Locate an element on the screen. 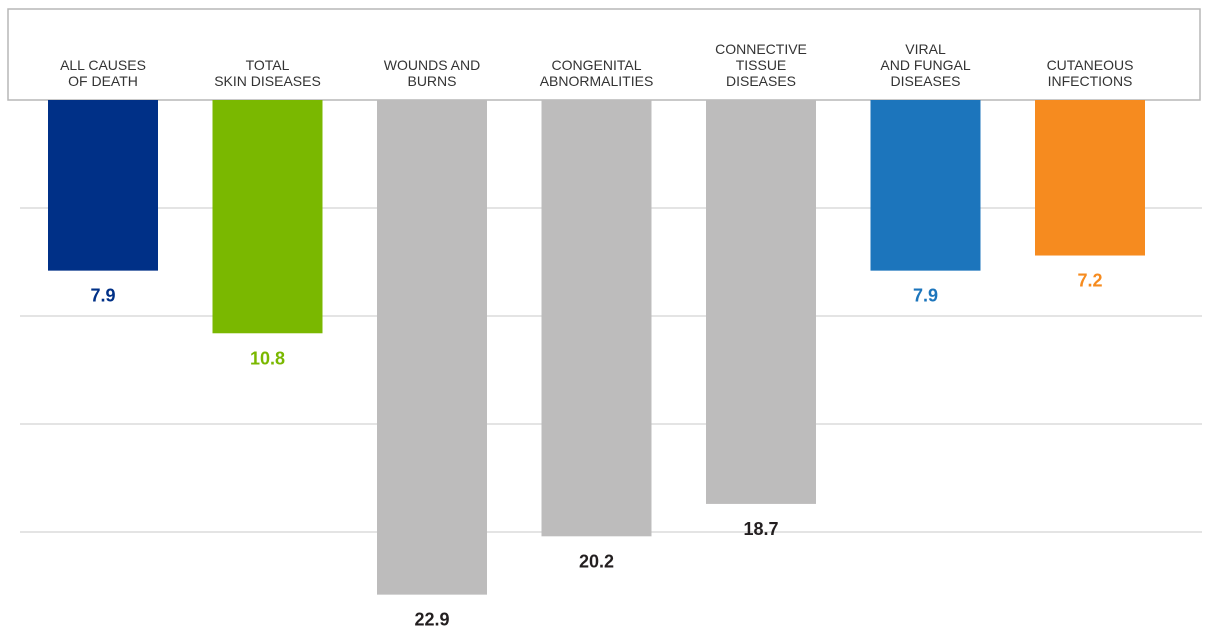 The width and height of the screenshot is (1207, 637). value-label-7: 7.2 is located at coordinates (1089, 281).